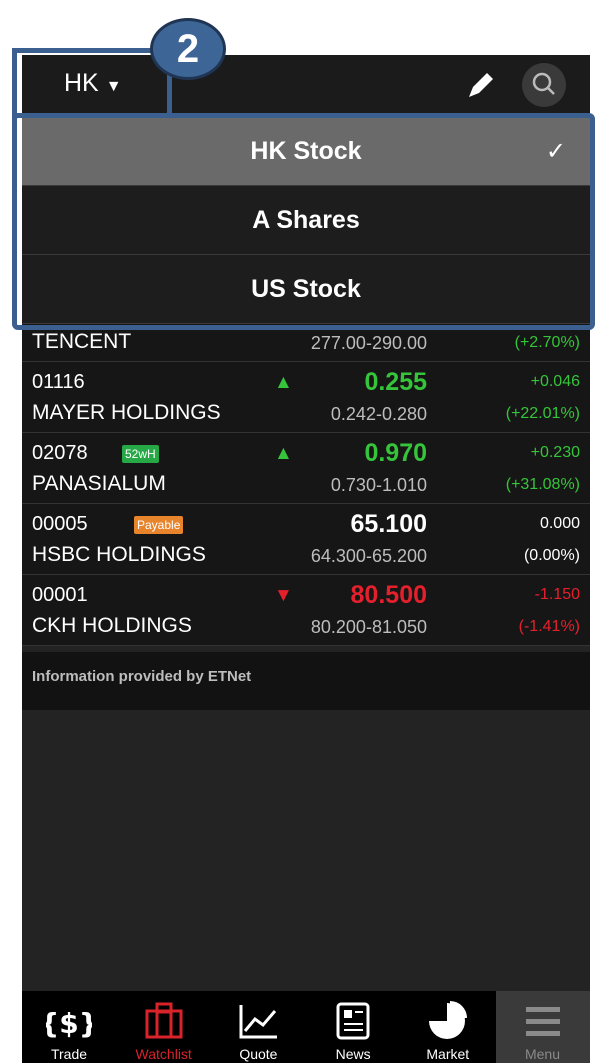 The width and height of the screenshot is (600, 1063). Describe the element at coordinates (140, 454) in the screenshot. I see `stock-badge: 52wH` at that location.